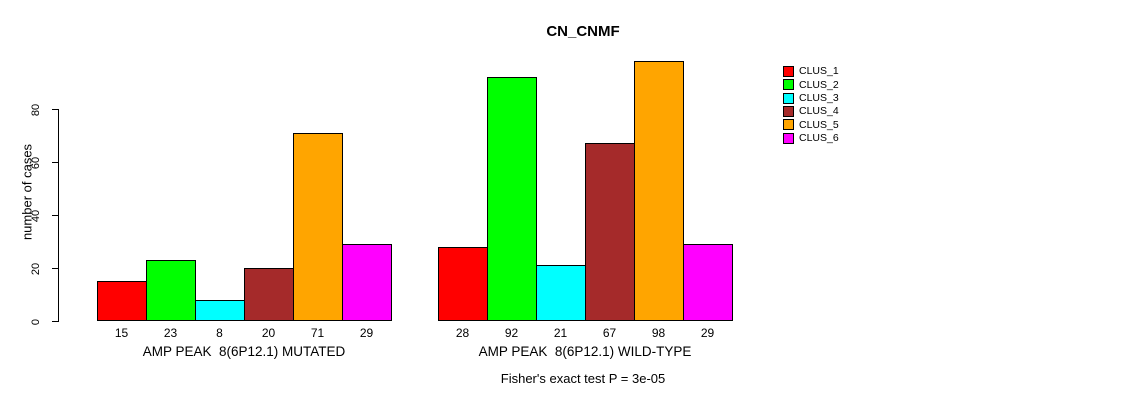 This screenshot has width=1140, height=400. What do you see at coordinates (659, 191) in the screenshot?
I see `bar-clus_5-group2` at bounding box center [659, 191].